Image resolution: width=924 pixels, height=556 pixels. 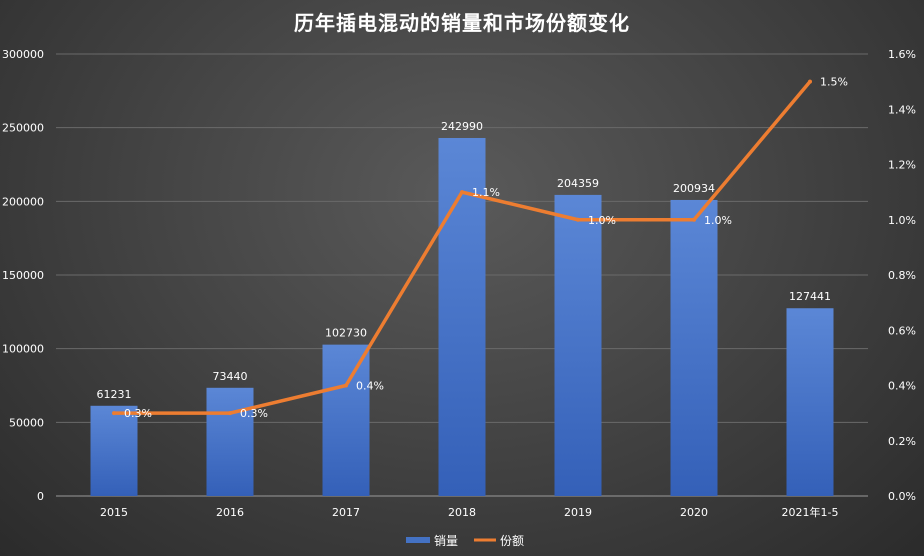 I want to click on left-tick-label: 50000, so click(x=26, y=422).